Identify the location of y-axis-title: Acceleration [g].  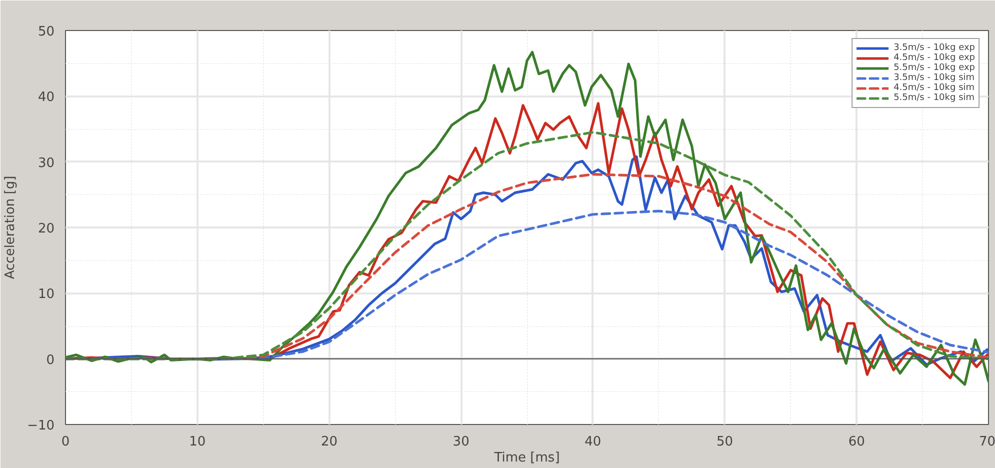
(10, 228).